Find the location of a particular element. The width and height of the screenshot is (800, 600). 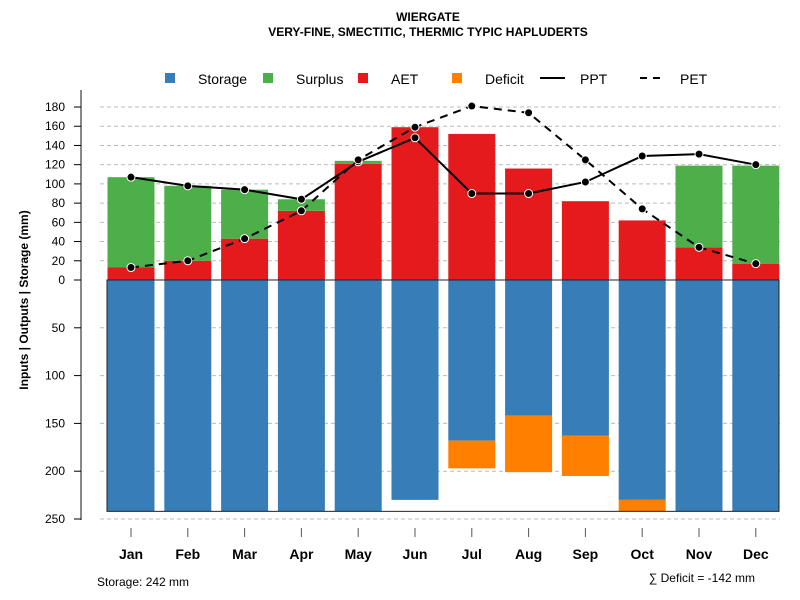

legend-label: PET is located at coordinates (694, 79).